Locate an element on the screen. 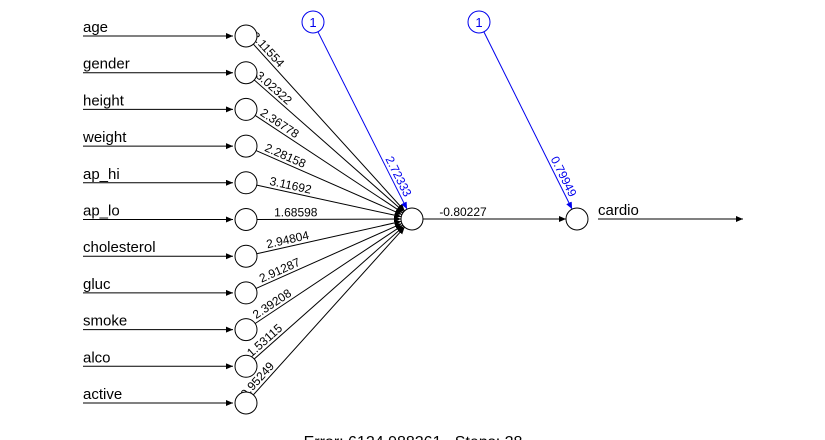 This screenshot has width=825, height=440. input-label: gender is located at coordinates (106, 64).